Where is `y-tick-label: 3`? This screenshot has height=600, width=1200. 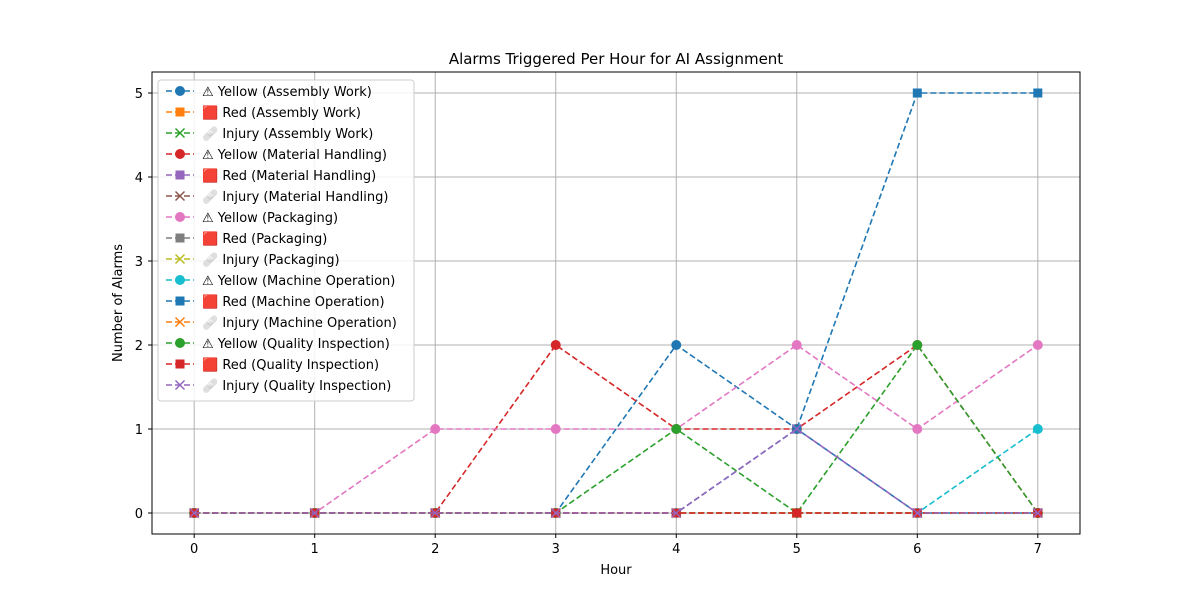 y-tick-label: 3 is located at coordinates (139, 262).